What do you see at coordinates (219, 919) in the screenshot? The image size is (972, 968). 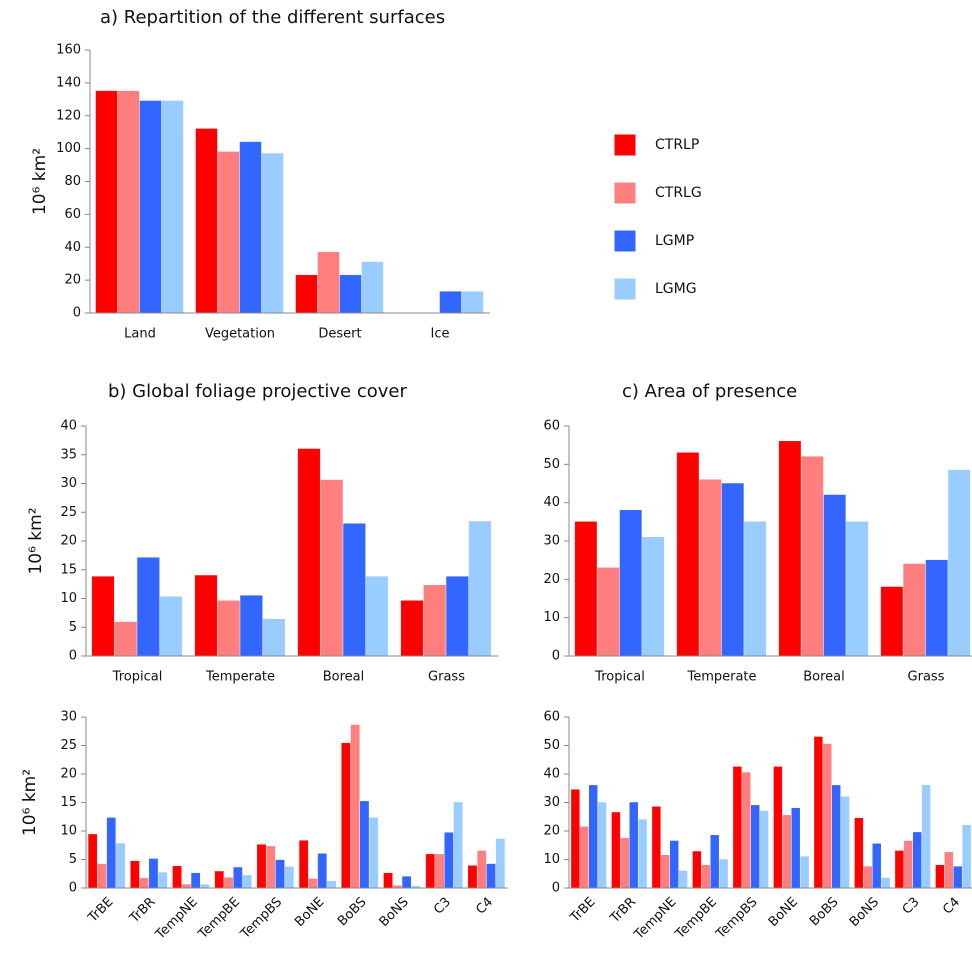 I see `x-tick-label: TempBE` at bounding box center [219, 919].